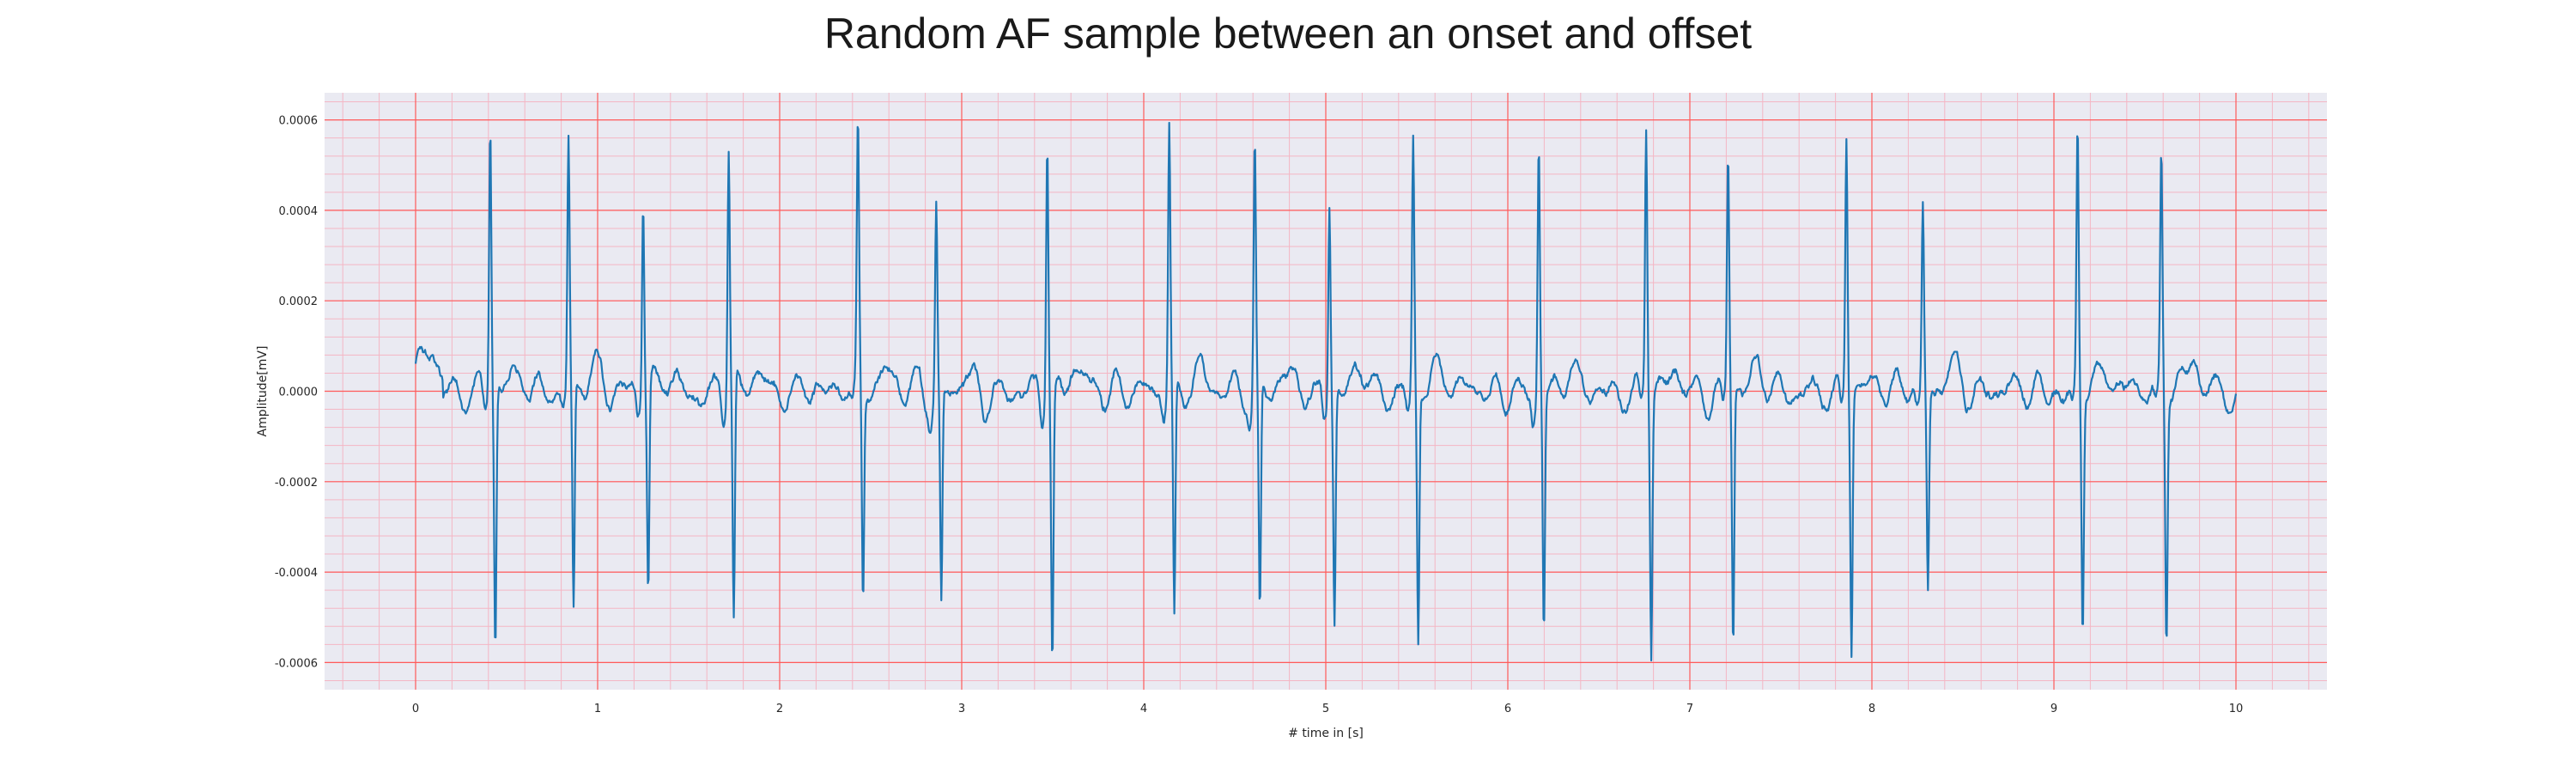  What do you see at coordinates (962, 709) in the screenshot?
I see `x-tick-label: 3` at bounding box center [962, 709].